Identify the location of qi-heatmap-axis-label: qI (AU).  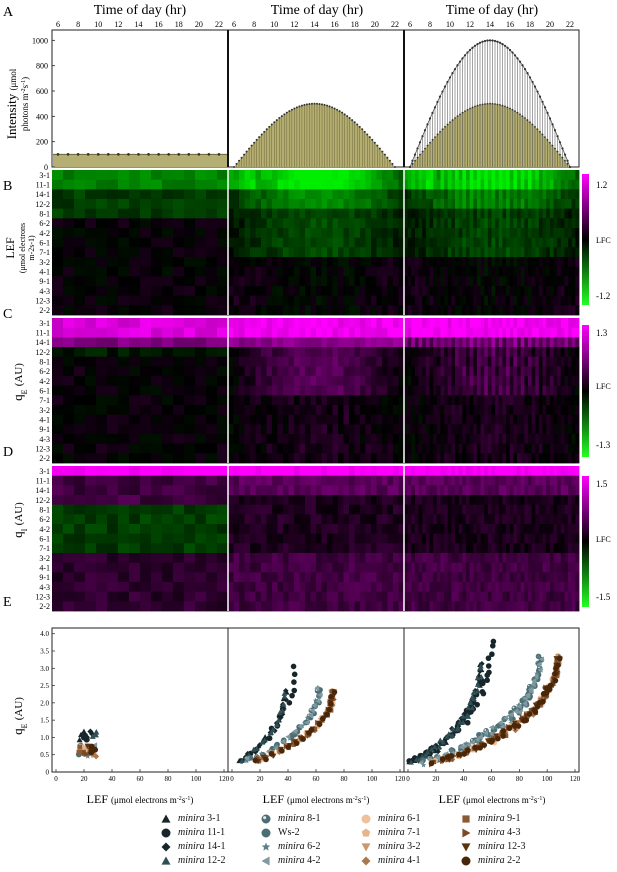
(19, 520).